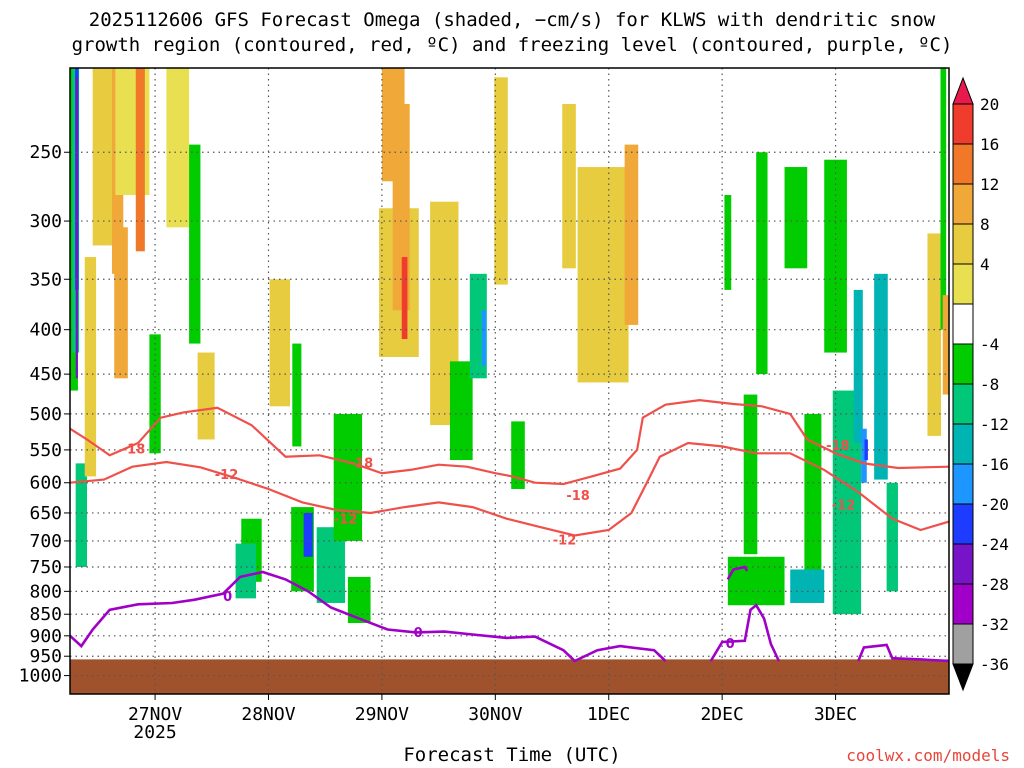  Describe the element at coordinates (835, 714) in the screenshot. I see `x-tick-label: 3DEC` at that location.